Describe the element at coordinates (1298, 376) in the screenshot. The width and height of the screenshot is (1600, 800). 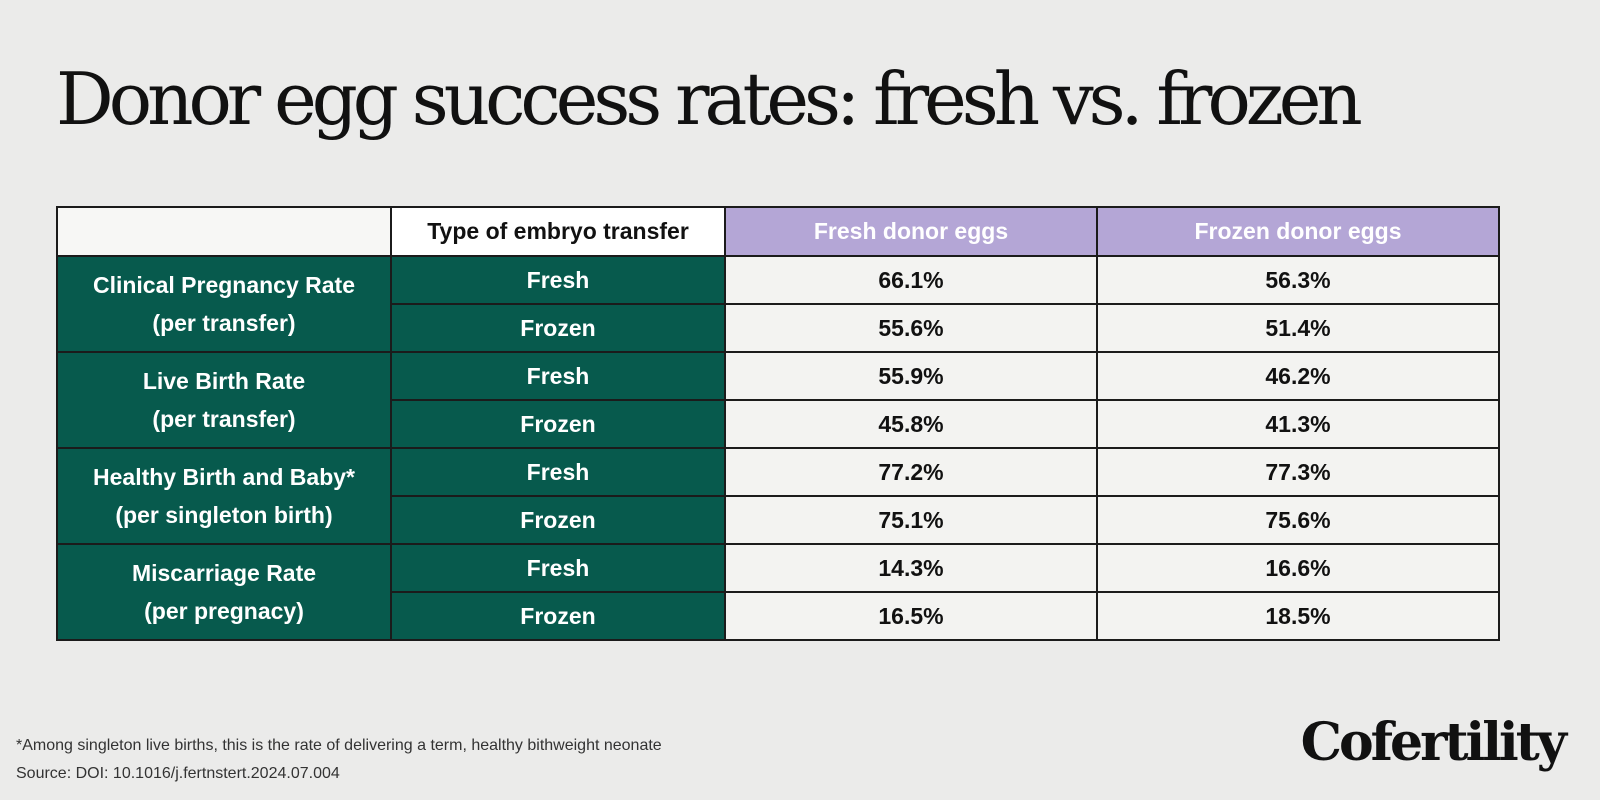
I see `frozen-donor-value: 46.2%` at that location.